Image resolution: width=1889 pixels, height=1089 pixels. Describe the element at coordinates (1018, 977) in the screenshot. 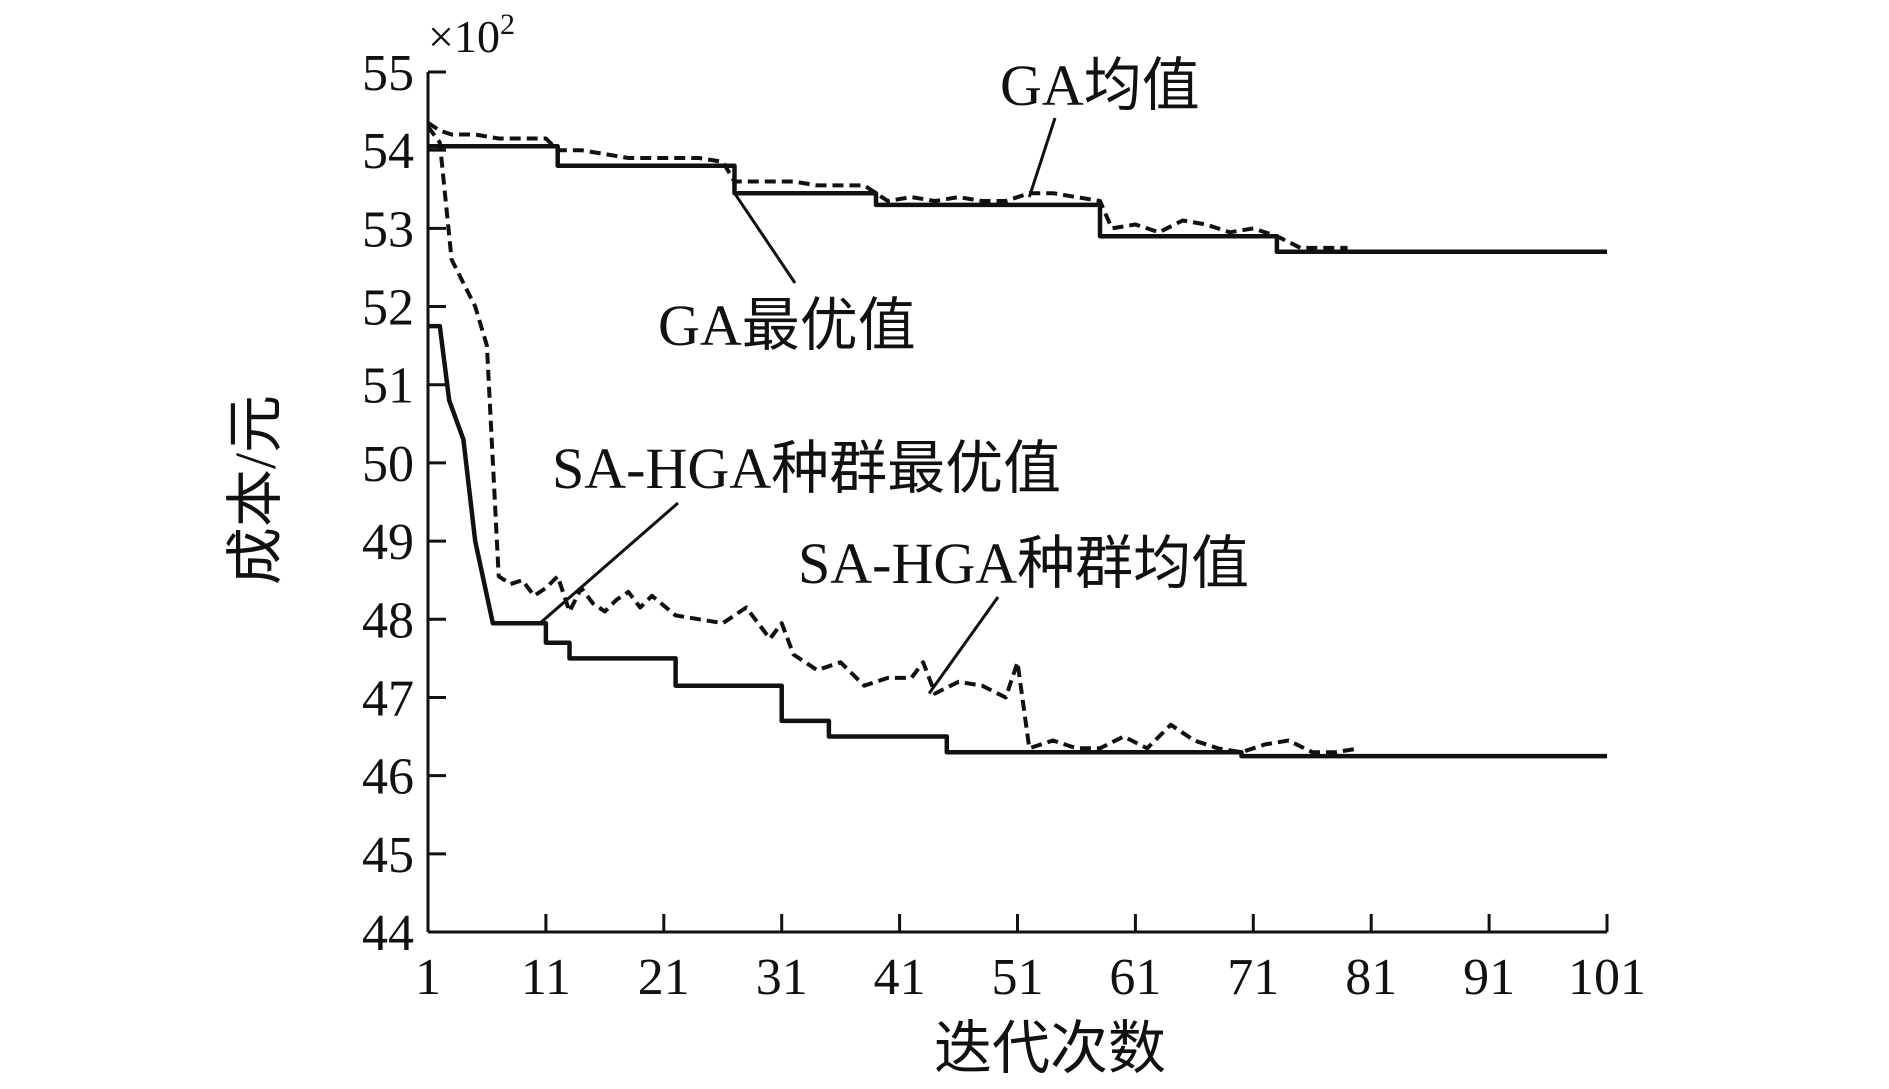

I see `x-tick-label: 51` at that location.